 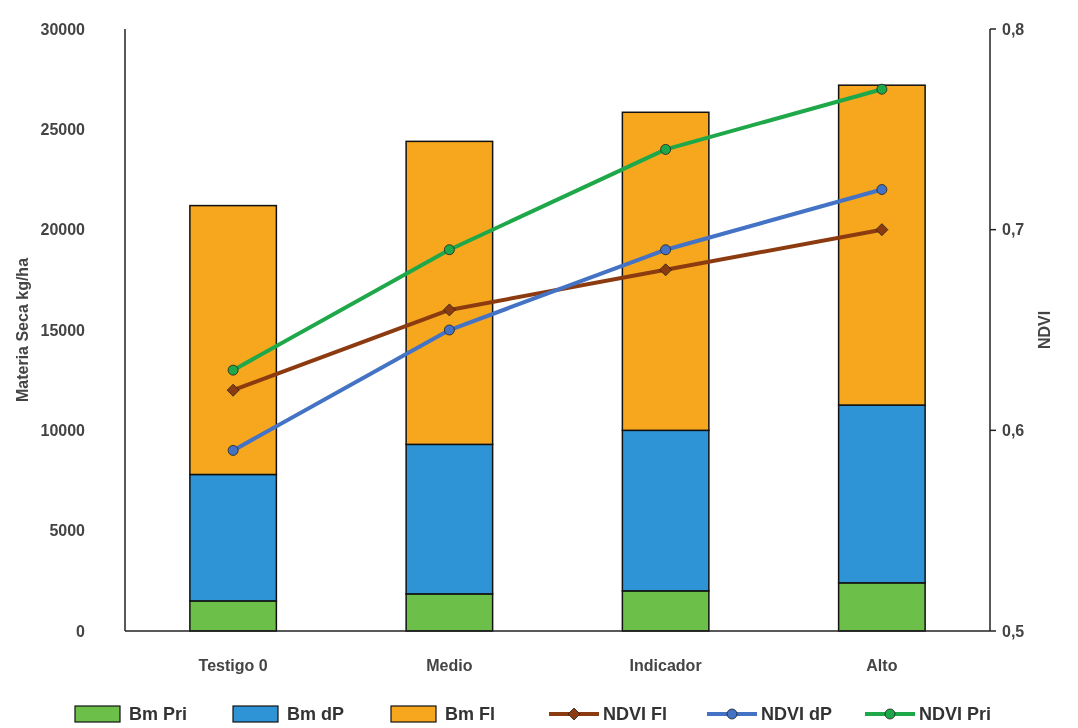 I want to click on legend-label: Bm Pri, so click(x=158, y=714).